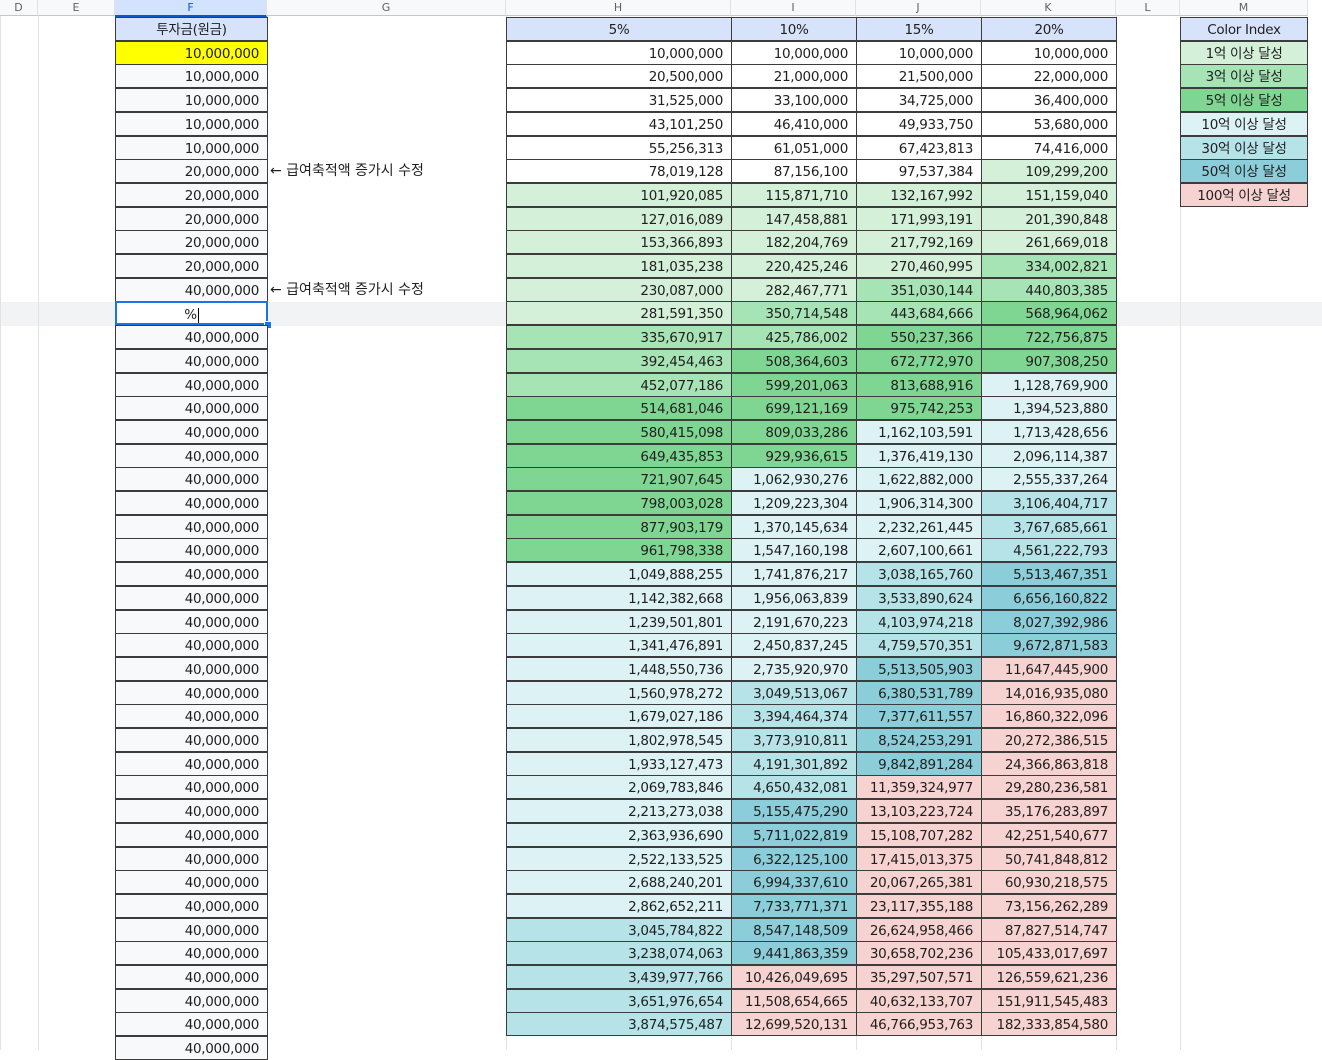 This screenshot has width=1322, height=1060. I want to click on value-cell-20pct: 3,767,685,661, so click(1049, 527).